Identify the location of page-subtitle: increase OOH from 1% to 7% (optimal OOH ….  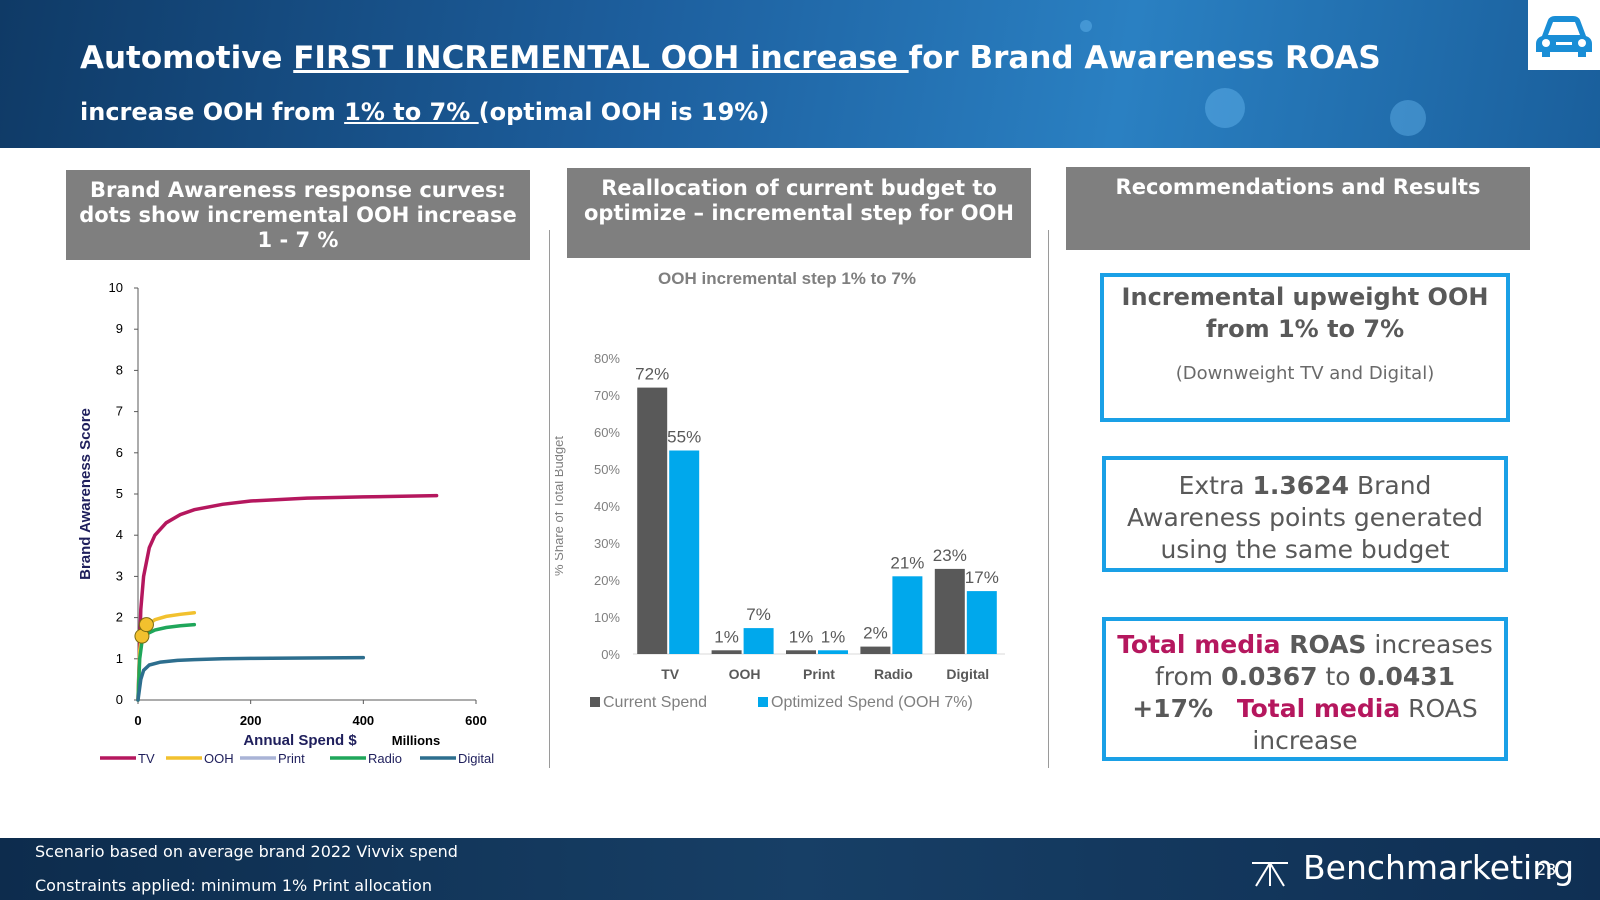
(425, 112).